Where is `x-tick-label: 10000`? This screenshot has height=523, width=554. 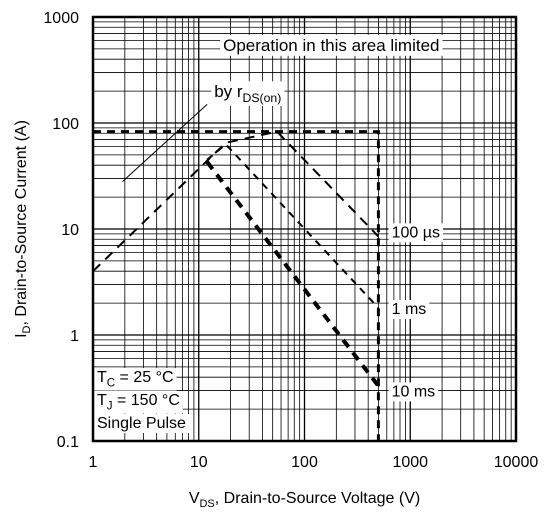 x-tick-label: 10000 is located at coordinates (516, 462).